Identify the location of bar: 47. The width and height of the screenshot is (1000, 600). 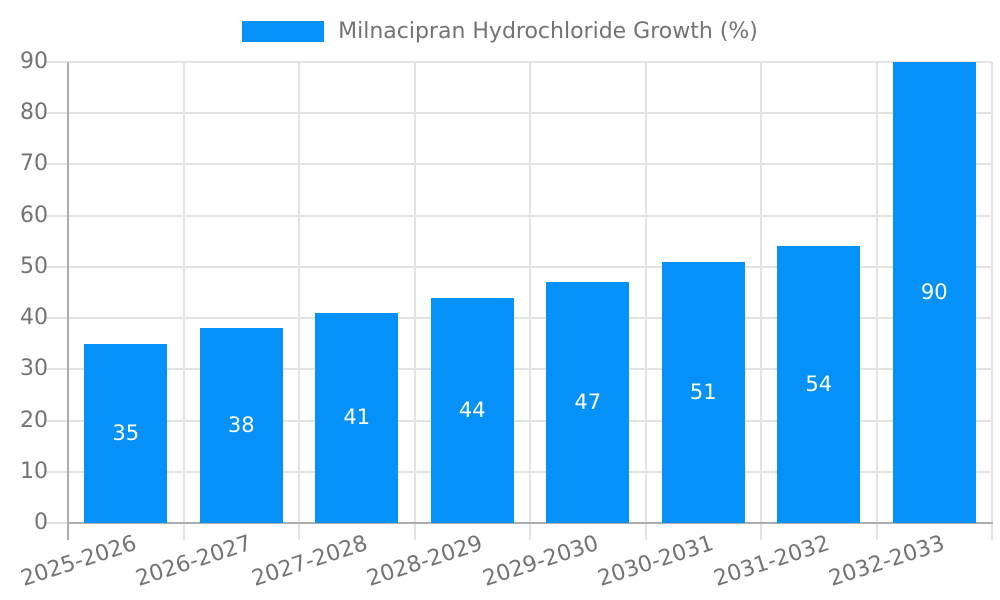
(588, 402).